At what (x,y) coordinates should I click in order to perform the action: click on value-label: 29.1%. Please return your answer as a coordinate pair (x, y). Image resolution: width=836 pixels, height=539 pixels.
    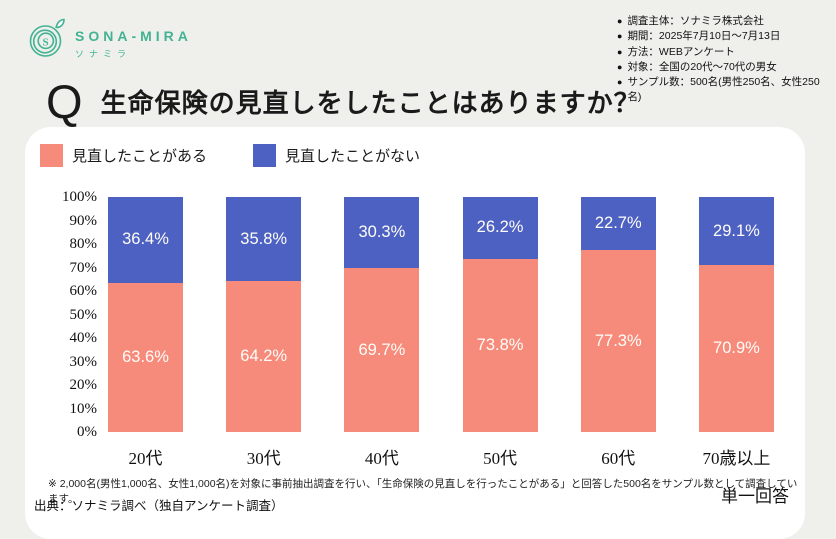
    Looking at the image, I should click on (736, 230).